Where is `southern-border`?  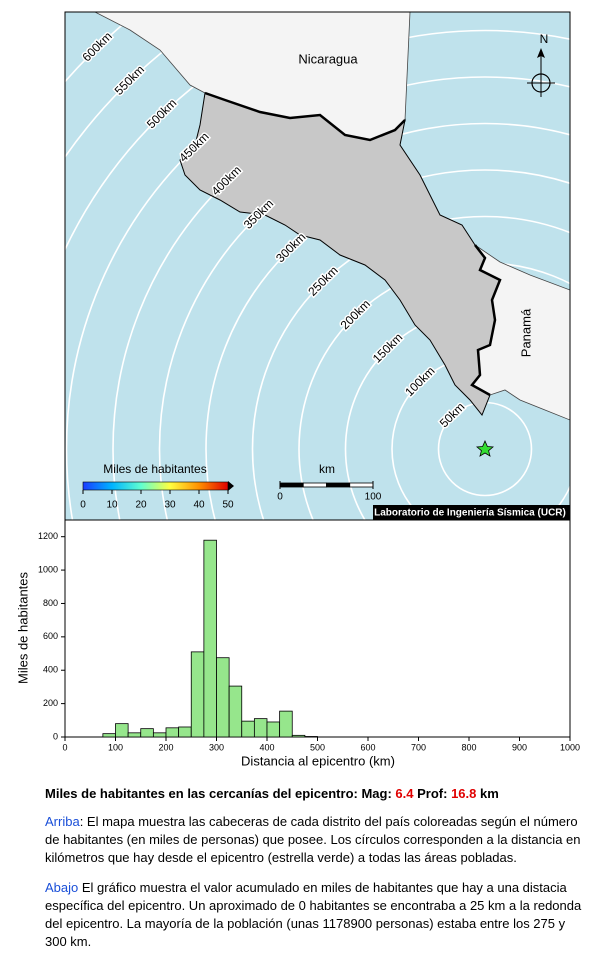 southern-border is located at coordinates (486, 320).